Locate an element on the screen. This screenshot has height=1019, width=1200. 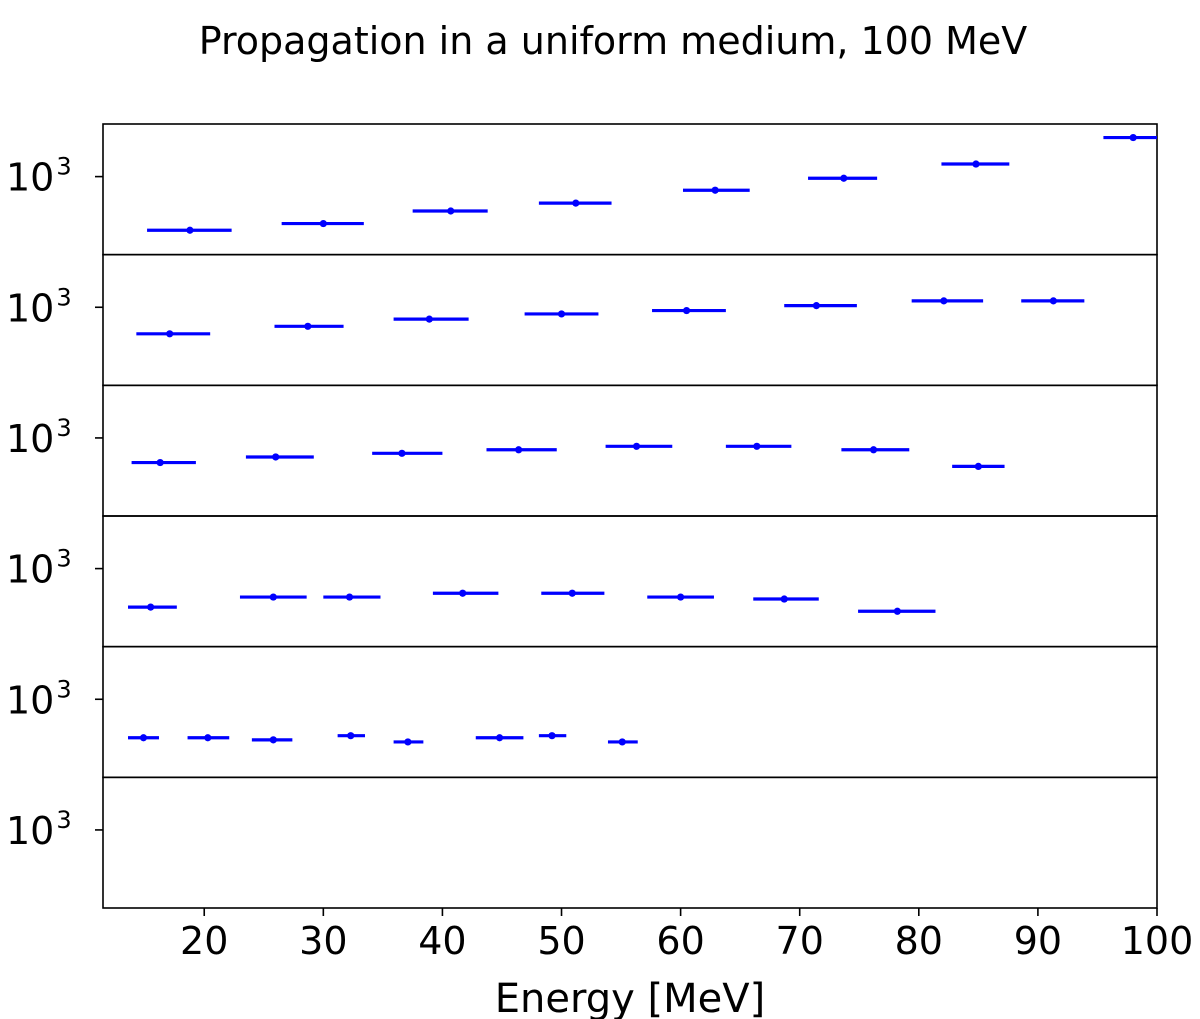
subplot-panel-1: 103 is located at coordinates (582, 189).